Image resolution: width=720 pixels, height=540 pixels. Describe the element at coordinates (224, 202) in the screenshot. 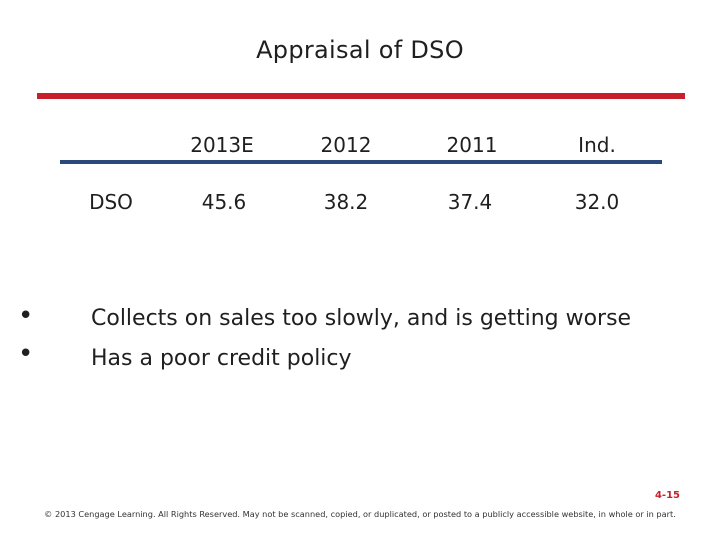

I see `dso-value-2013e: 45.6` at that location.